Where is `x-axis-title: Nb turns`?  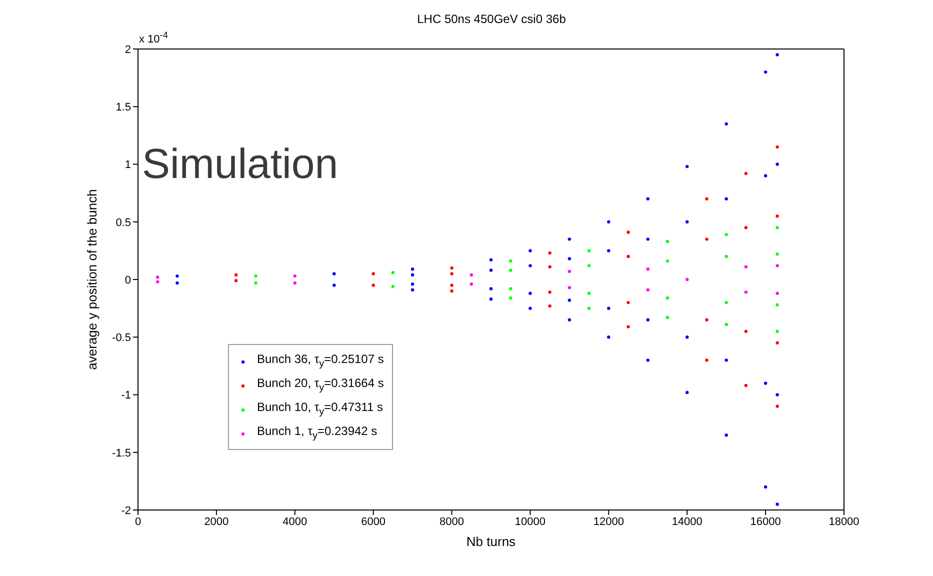 x-axis-title: Nb turns is located at coordinates (491, 541).